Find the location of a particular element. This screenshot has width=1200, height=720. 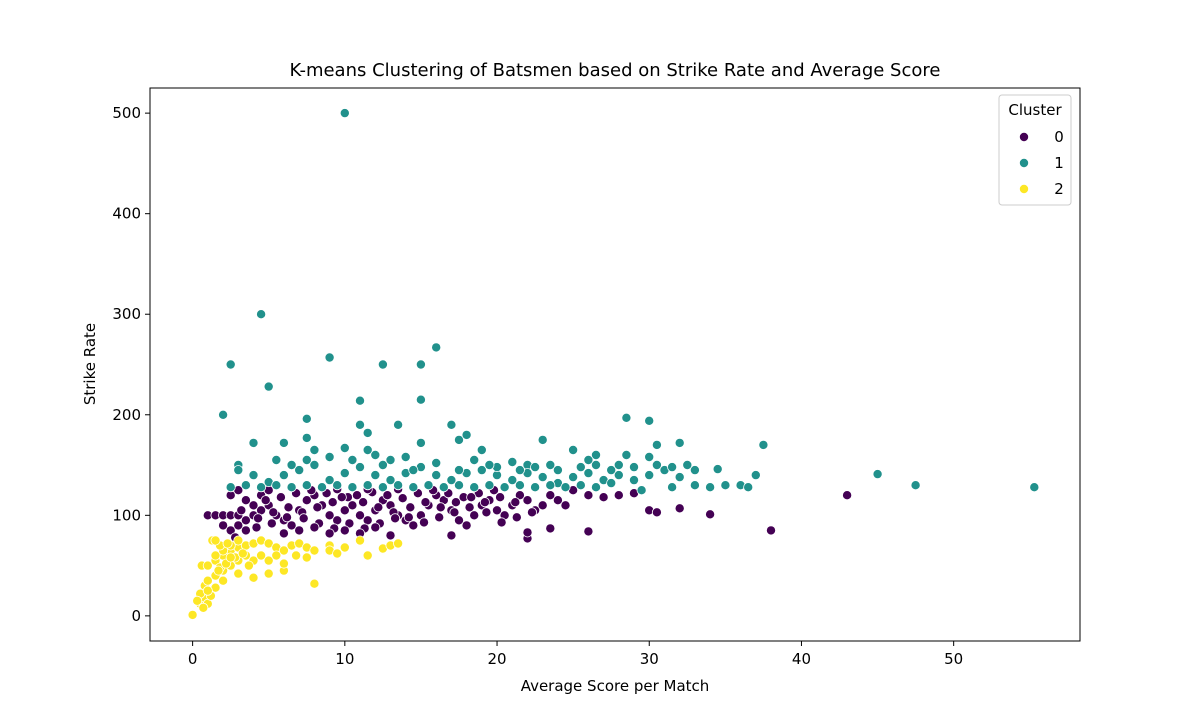

legend-entries: 0 1 2 is located at coordinates (1041, 163).